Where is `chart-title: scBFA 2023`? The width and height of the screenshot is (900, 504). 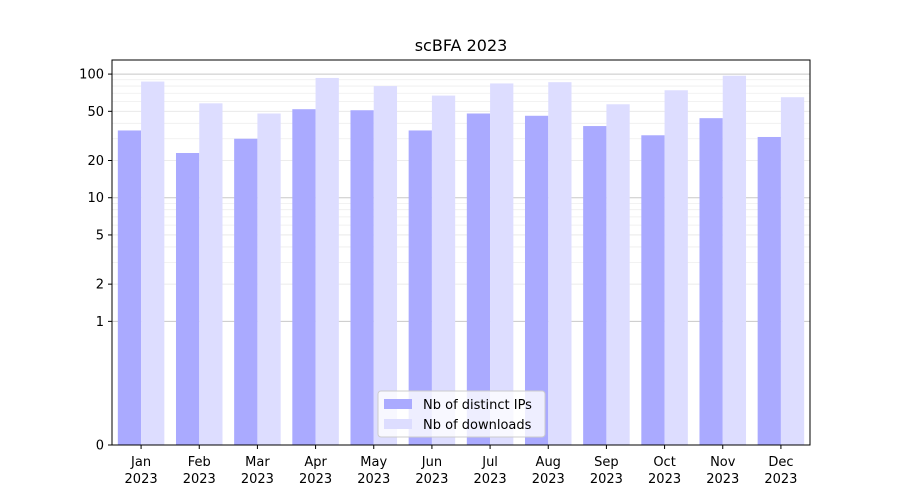 chart-title: scBFA 2023 is located at coordinates (461, 45).